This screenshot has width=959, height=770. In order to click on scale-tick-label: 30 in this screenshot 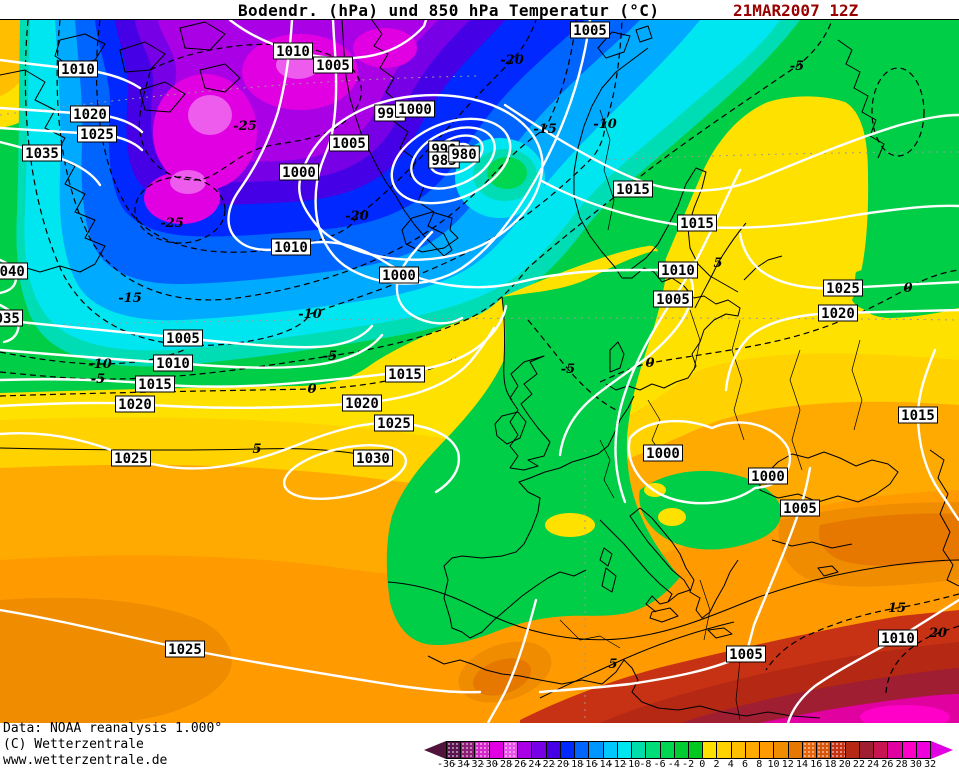, I will do `click(915, 764)`.